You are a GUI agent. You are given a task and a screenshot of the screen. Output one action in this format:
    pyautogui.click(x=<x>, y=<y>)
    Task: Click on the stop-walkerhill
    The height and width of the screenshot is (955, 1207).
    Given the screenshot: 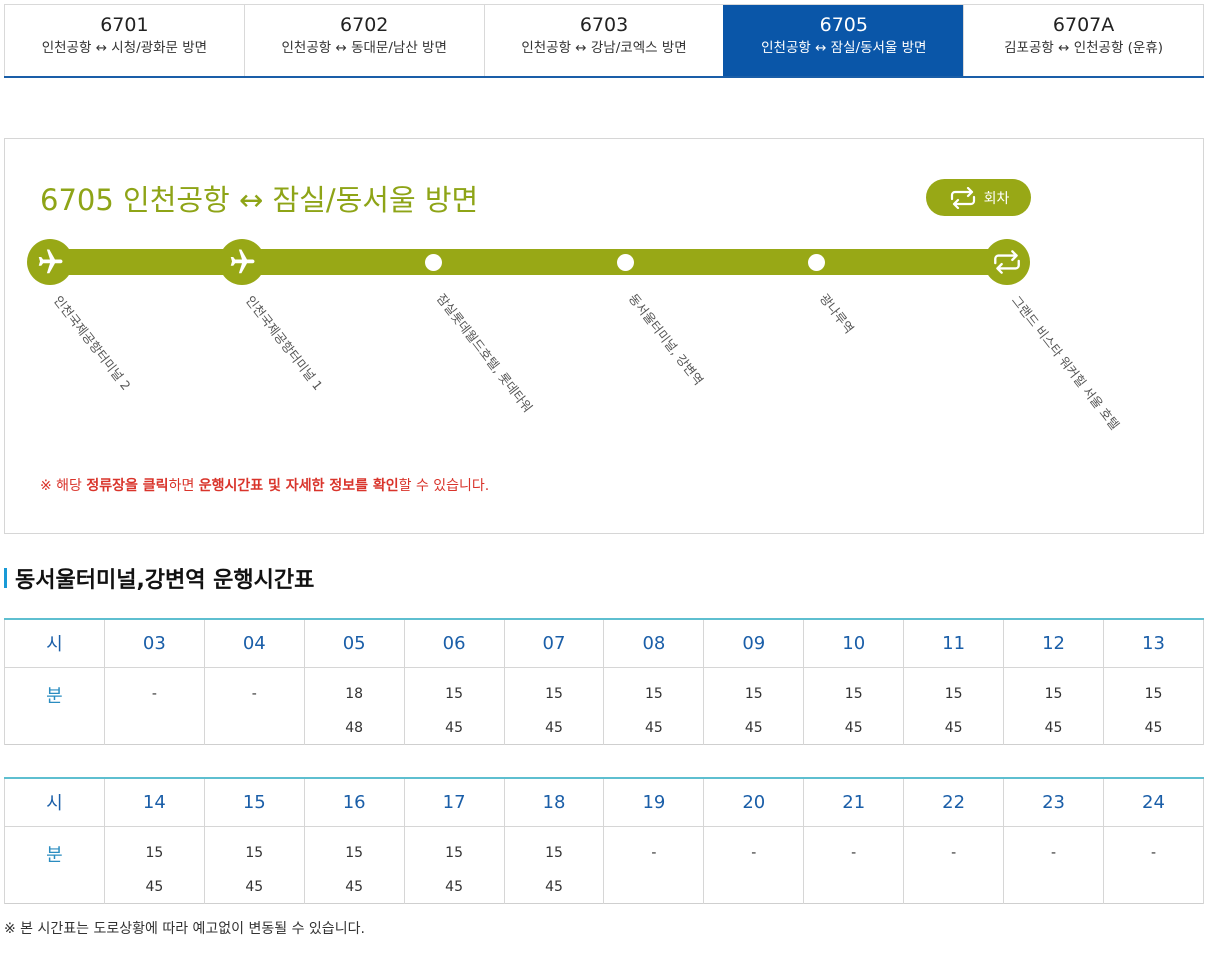 What is the action you would take?
    pyautogui.click(x=1007, y=262)
    